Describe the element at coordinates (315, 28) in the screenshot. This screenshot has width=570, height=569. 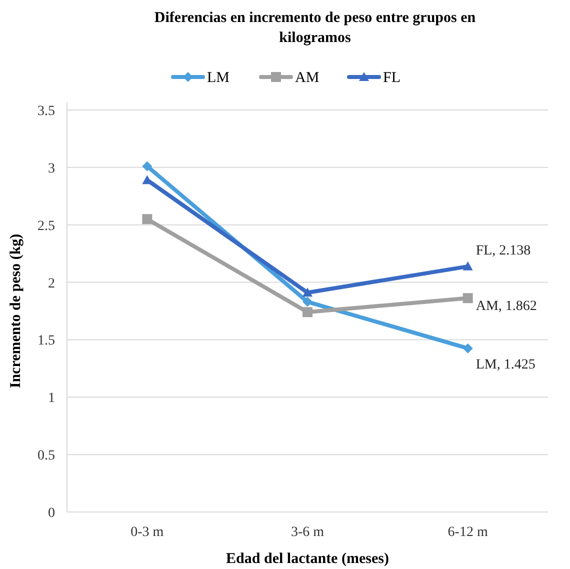
I see `chart-title: Diferencias en incremento de peso entre grupos en kilogramos` at that location.